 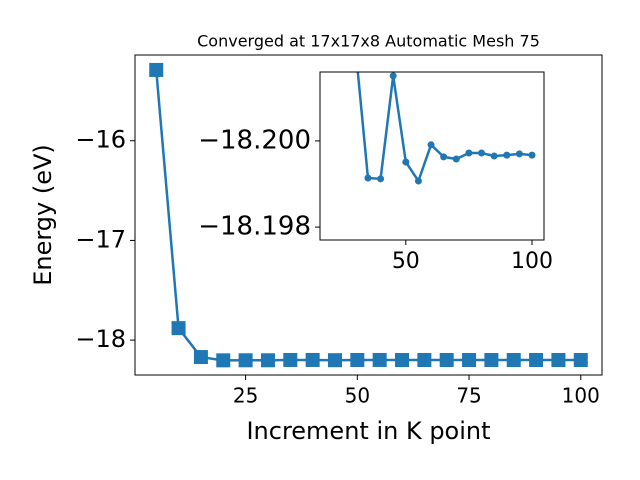 I want to click on y-tick-label: −16, so click(x=100, y=140).